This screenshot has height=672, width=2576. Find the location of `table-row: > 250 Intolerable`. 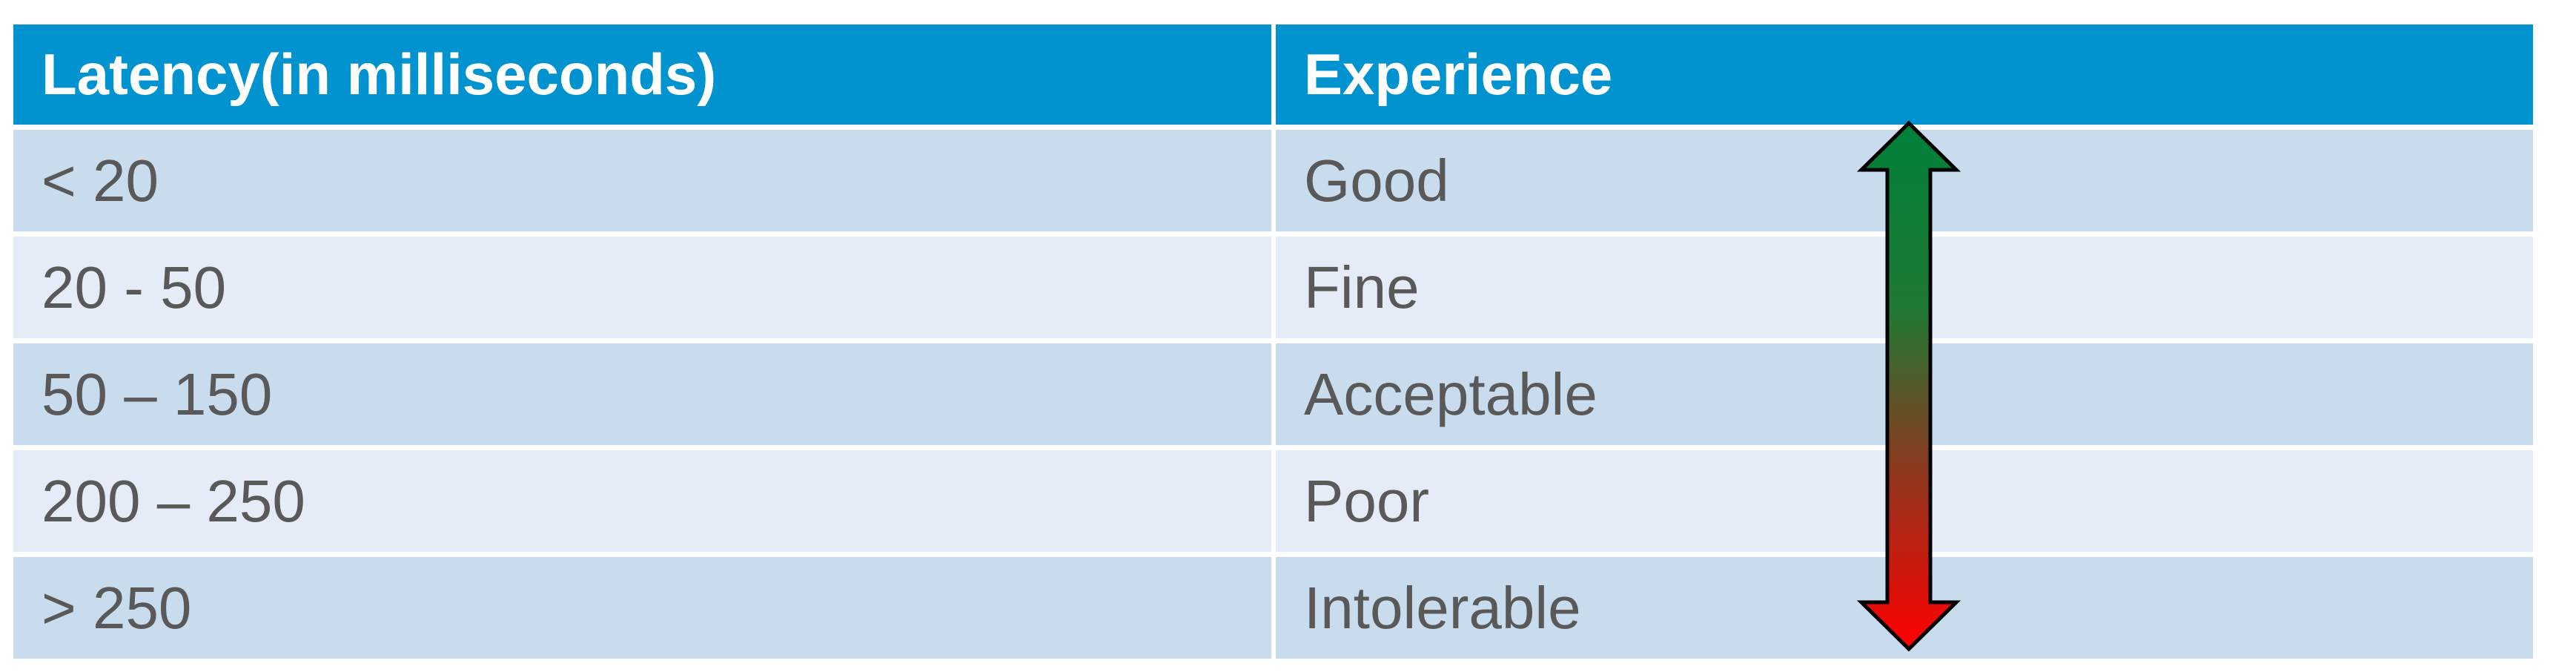

table-row: > 250 Intolerable is located at coordinates (1273, 608).